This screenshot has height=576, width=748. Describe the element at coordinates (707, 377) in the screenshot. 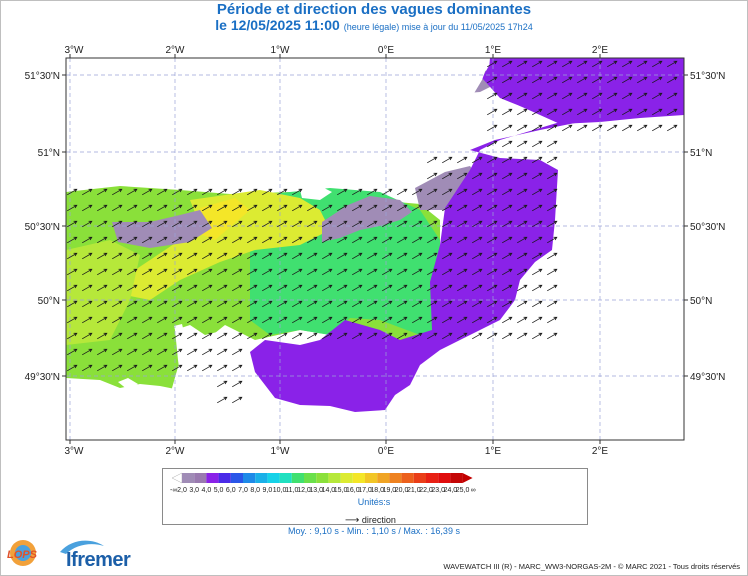

I see `lat-label: 49°30'N` at that location.